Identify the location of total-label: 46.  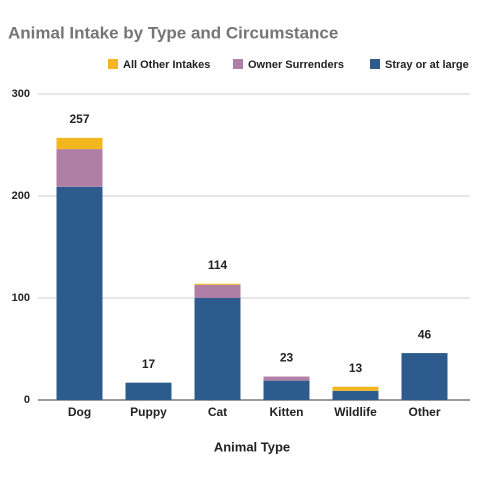
(425, 334).